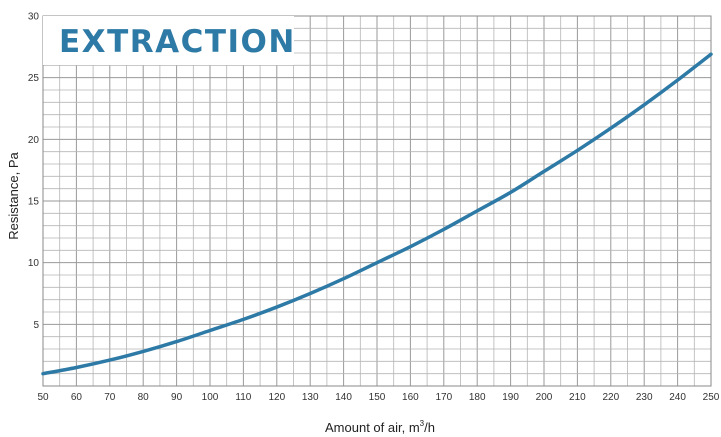  I want to click on x-tick-label: 230, so click(644, 397).